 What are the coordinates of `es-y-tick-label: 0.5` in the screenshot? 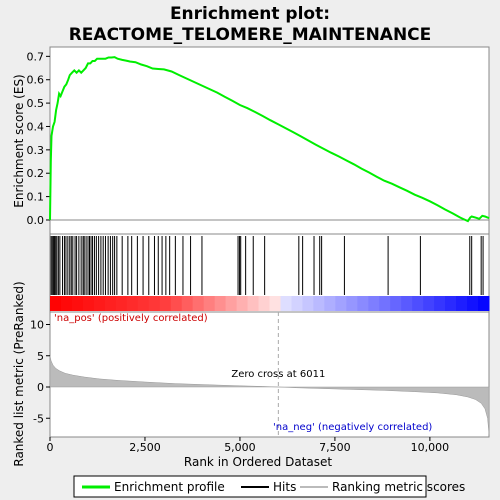 It's located at (36, 103).